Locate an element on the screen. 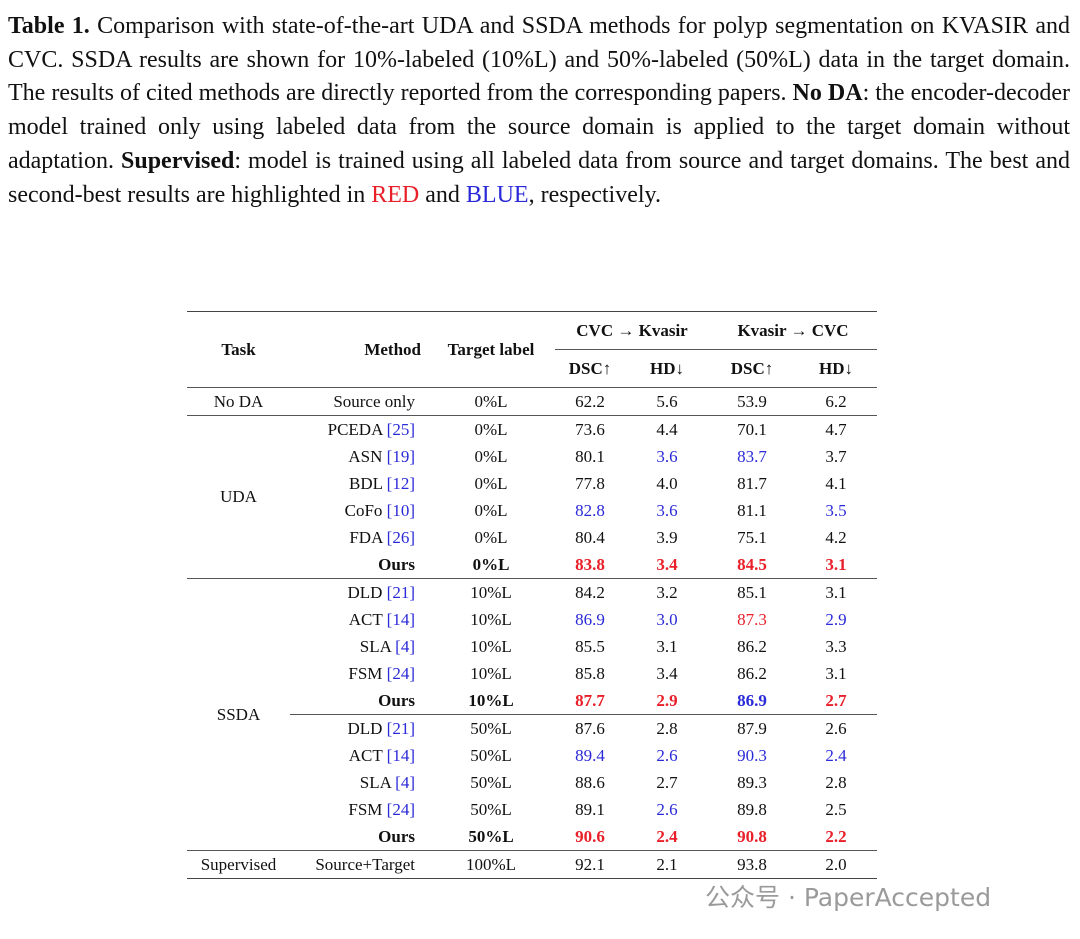 This screenshot has width=1080, height=939. citation: [4] is located at coordinates (405, 646).